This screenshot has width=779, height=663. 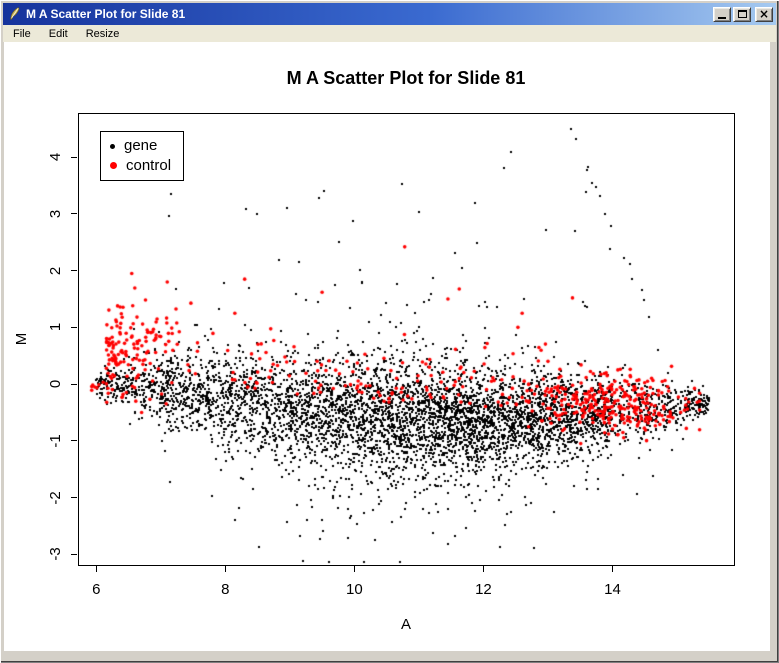 I want to click on maximize-button, so click(x=742, y=14).